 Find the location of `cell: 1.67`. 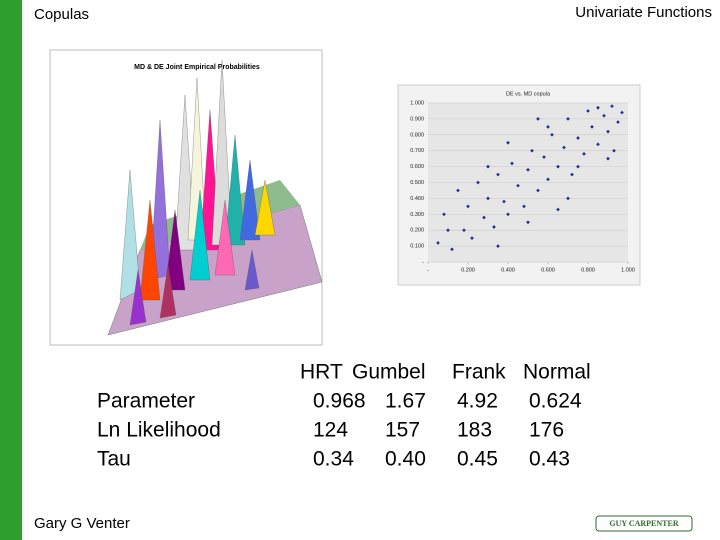

cell: 1.67 is located at coordinates (405, 401).